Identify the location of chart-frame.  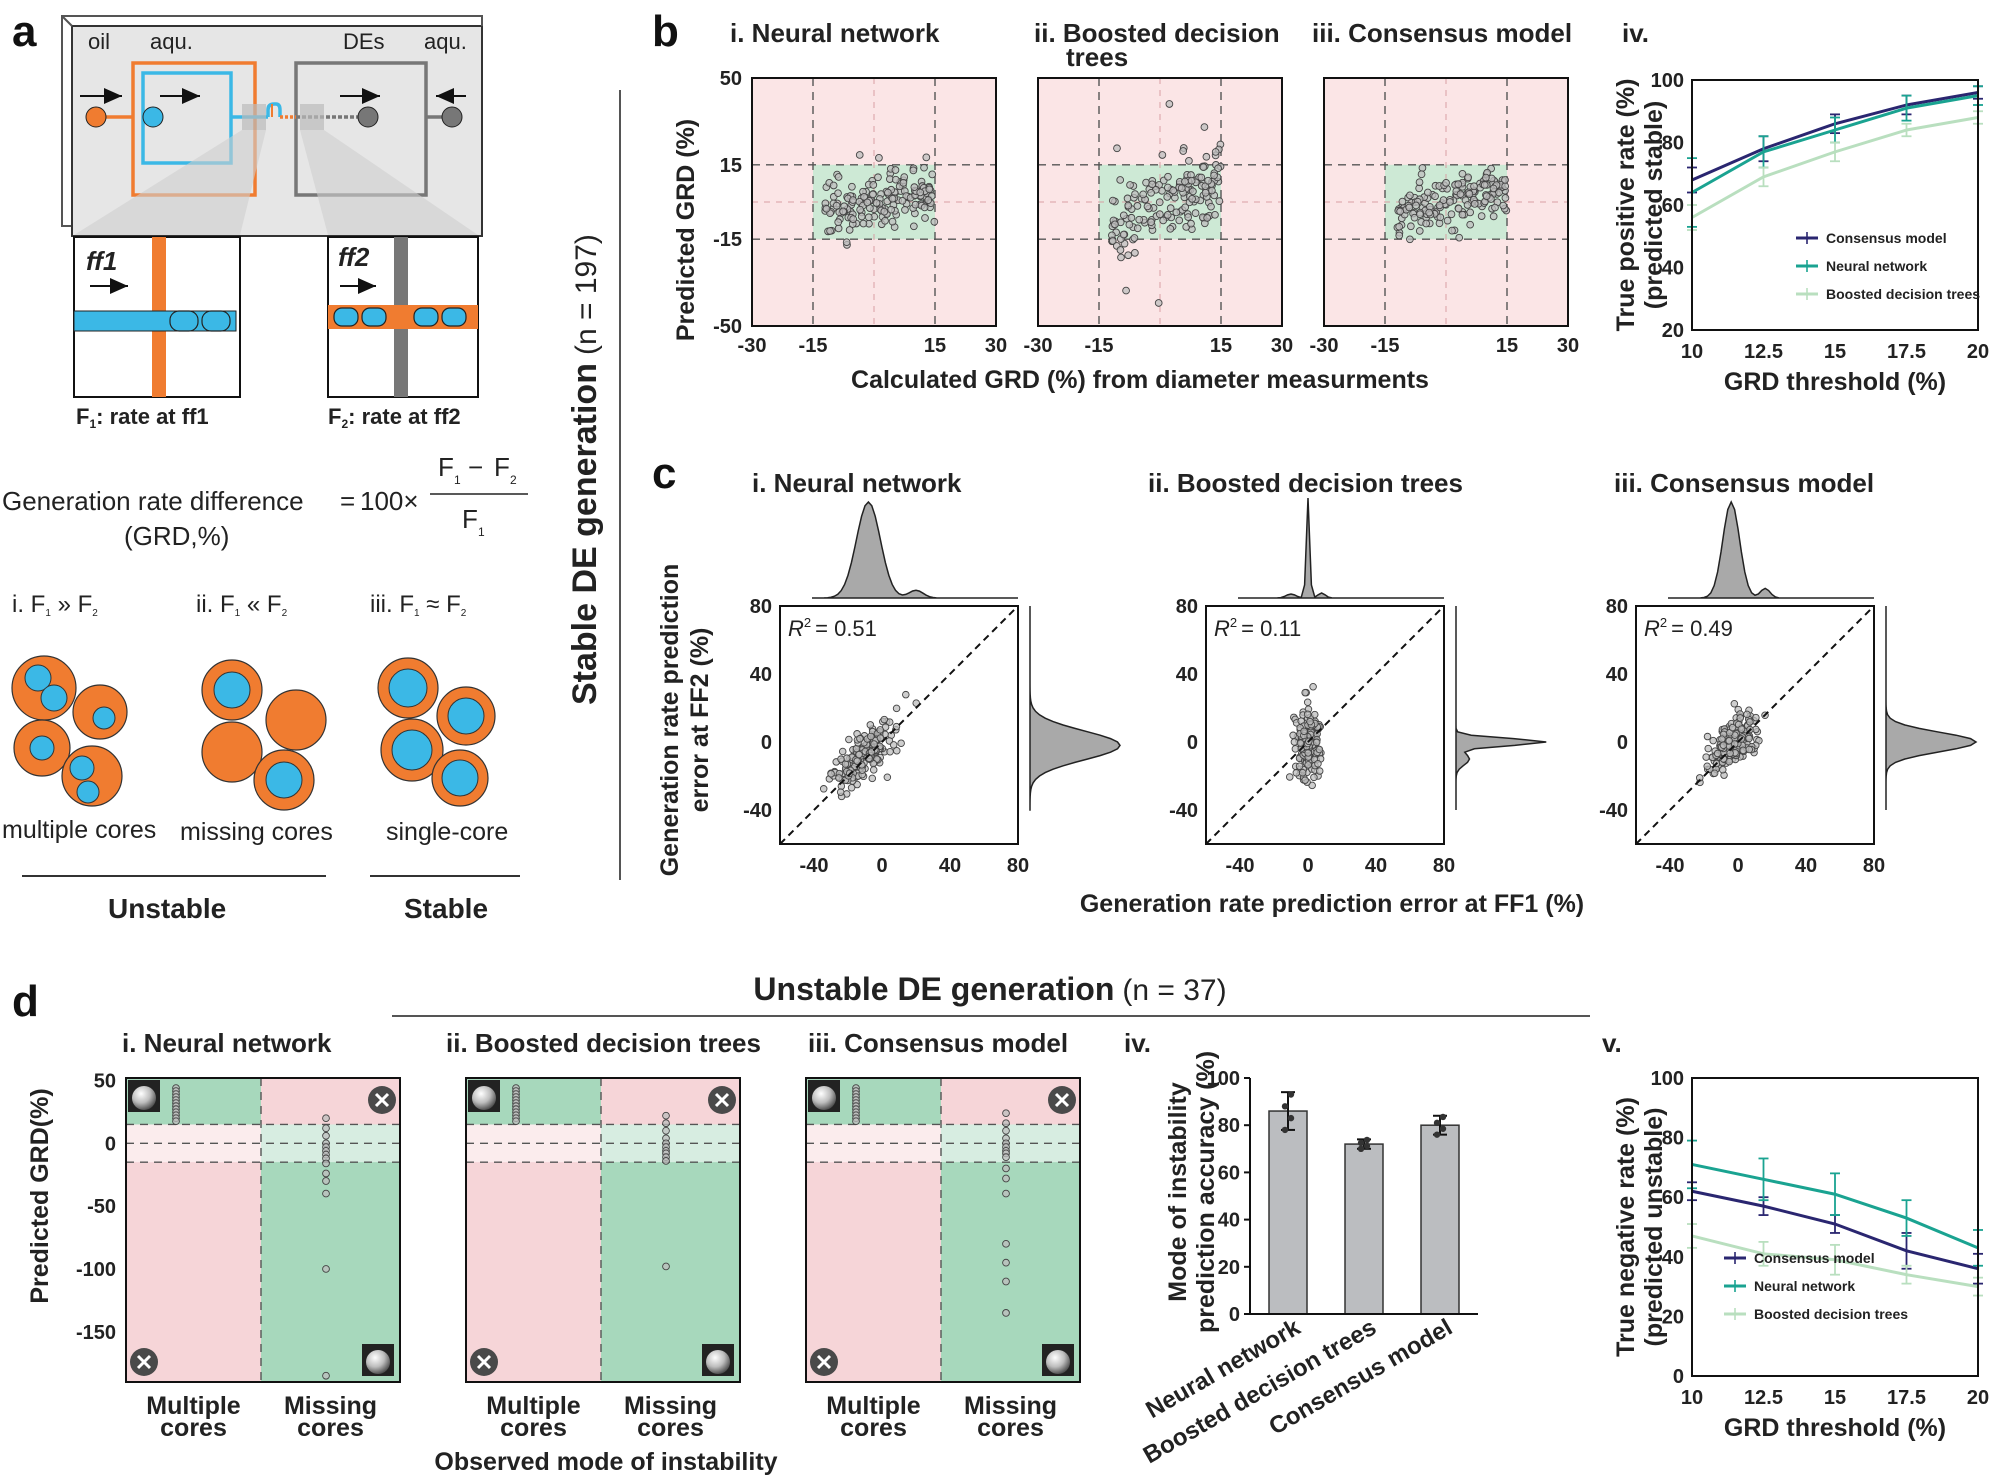
(1835, 1227).